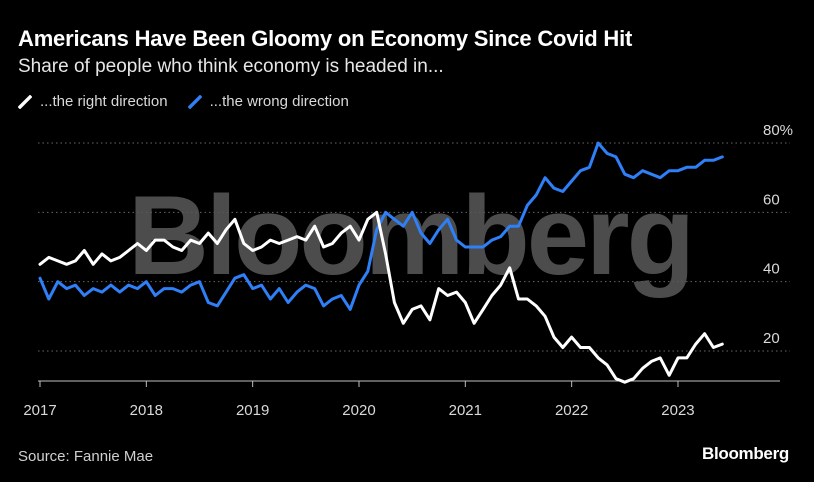  What do you see at coordinates (401, 399) in the screenshot?
I see `x-axis: 2017 2018 2019 2020 2021 2022 2023` at bounding box center [401, 399].